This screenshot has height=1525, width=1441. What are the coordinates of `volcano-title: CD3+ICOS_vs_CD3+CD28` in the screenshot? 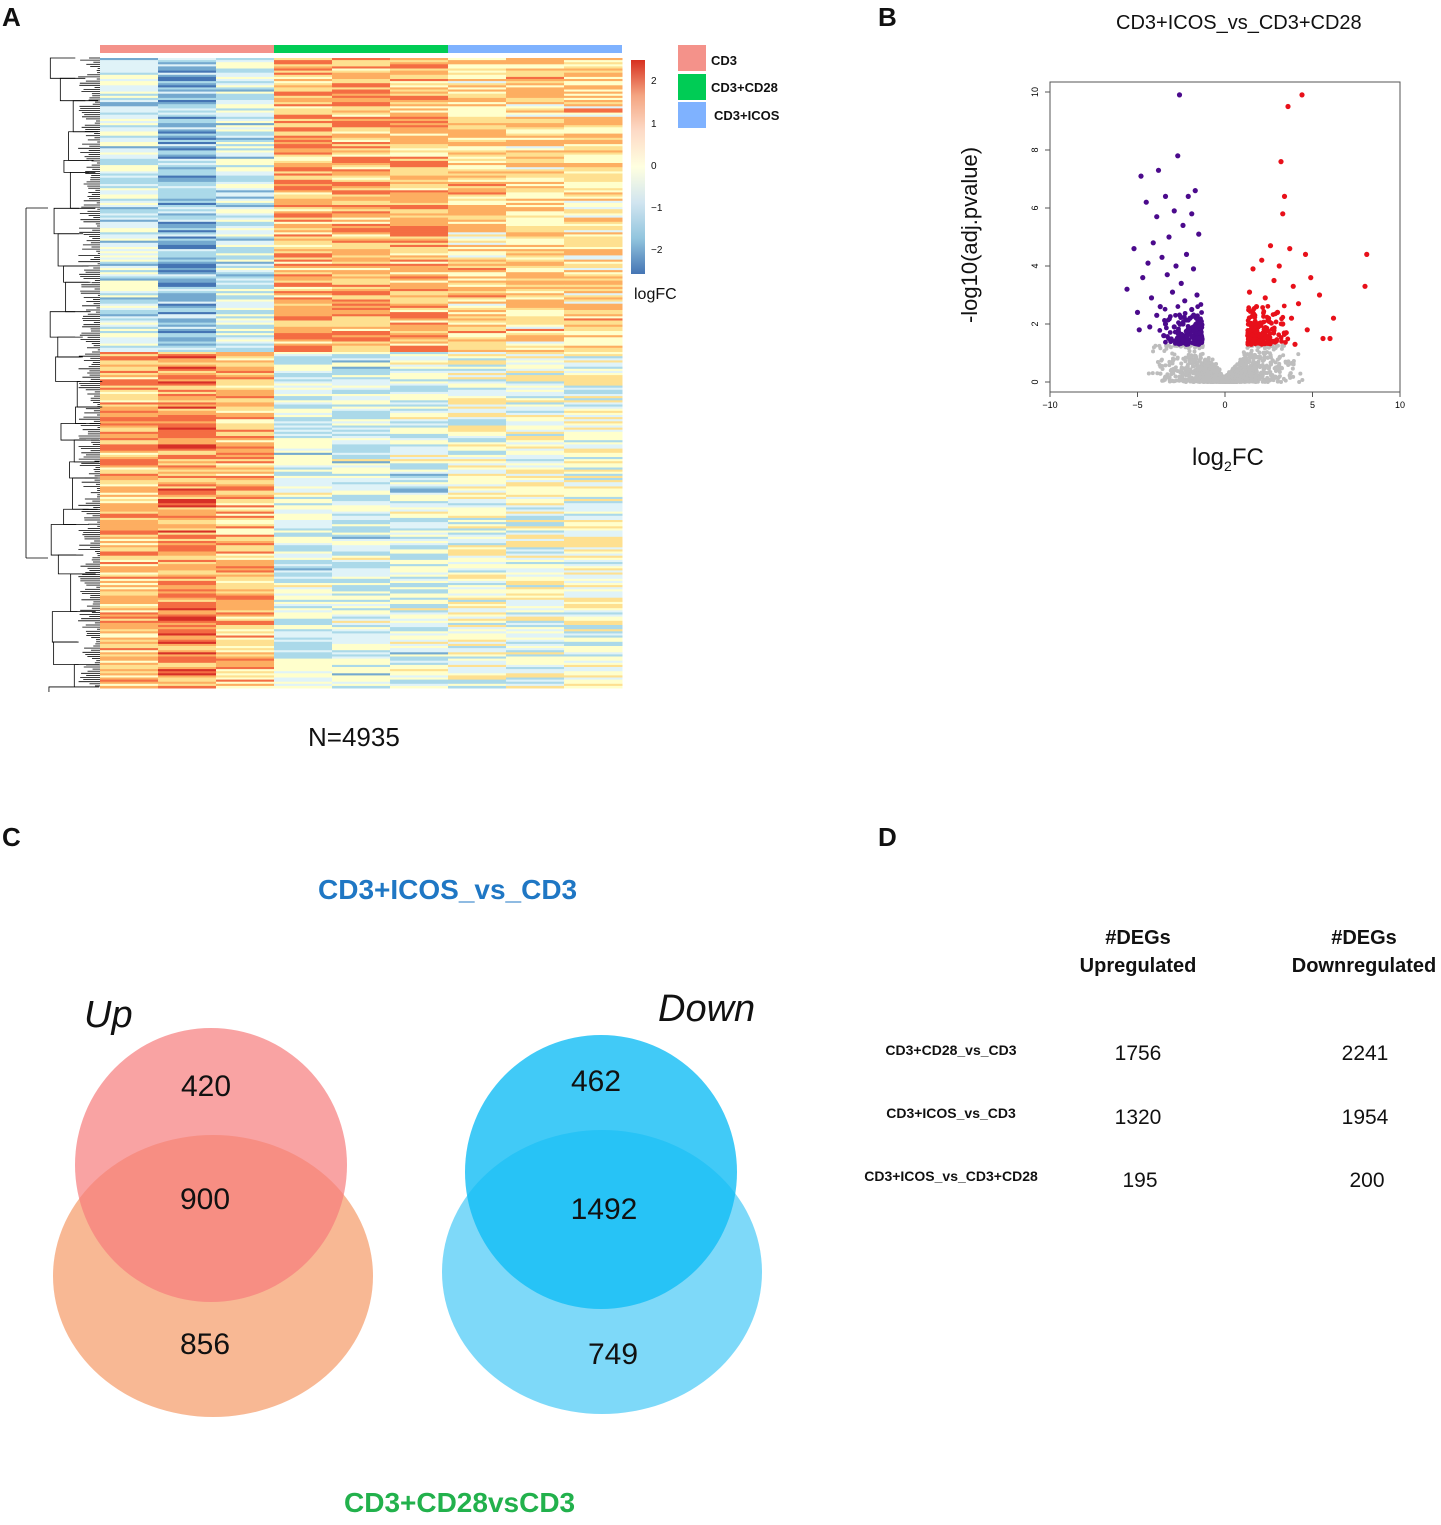 It's located at (1239, 23).